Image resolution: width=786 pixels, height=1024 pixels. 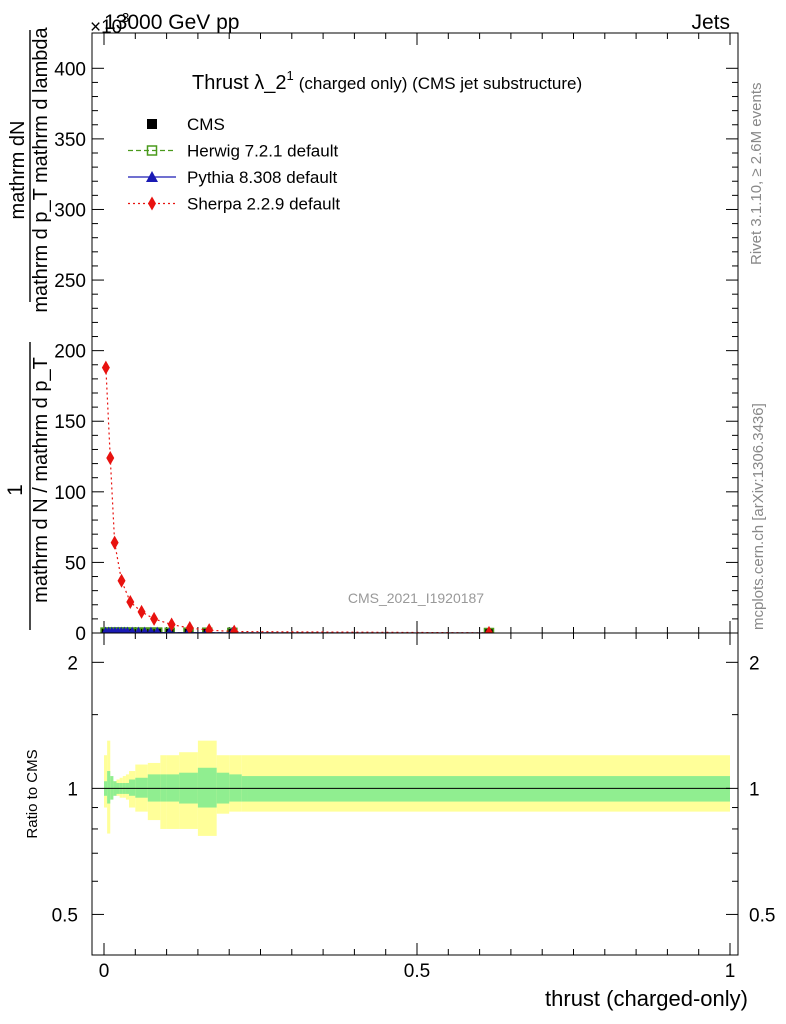 I want to click on main-ytick-label: 50, so click(x=75, y=563).